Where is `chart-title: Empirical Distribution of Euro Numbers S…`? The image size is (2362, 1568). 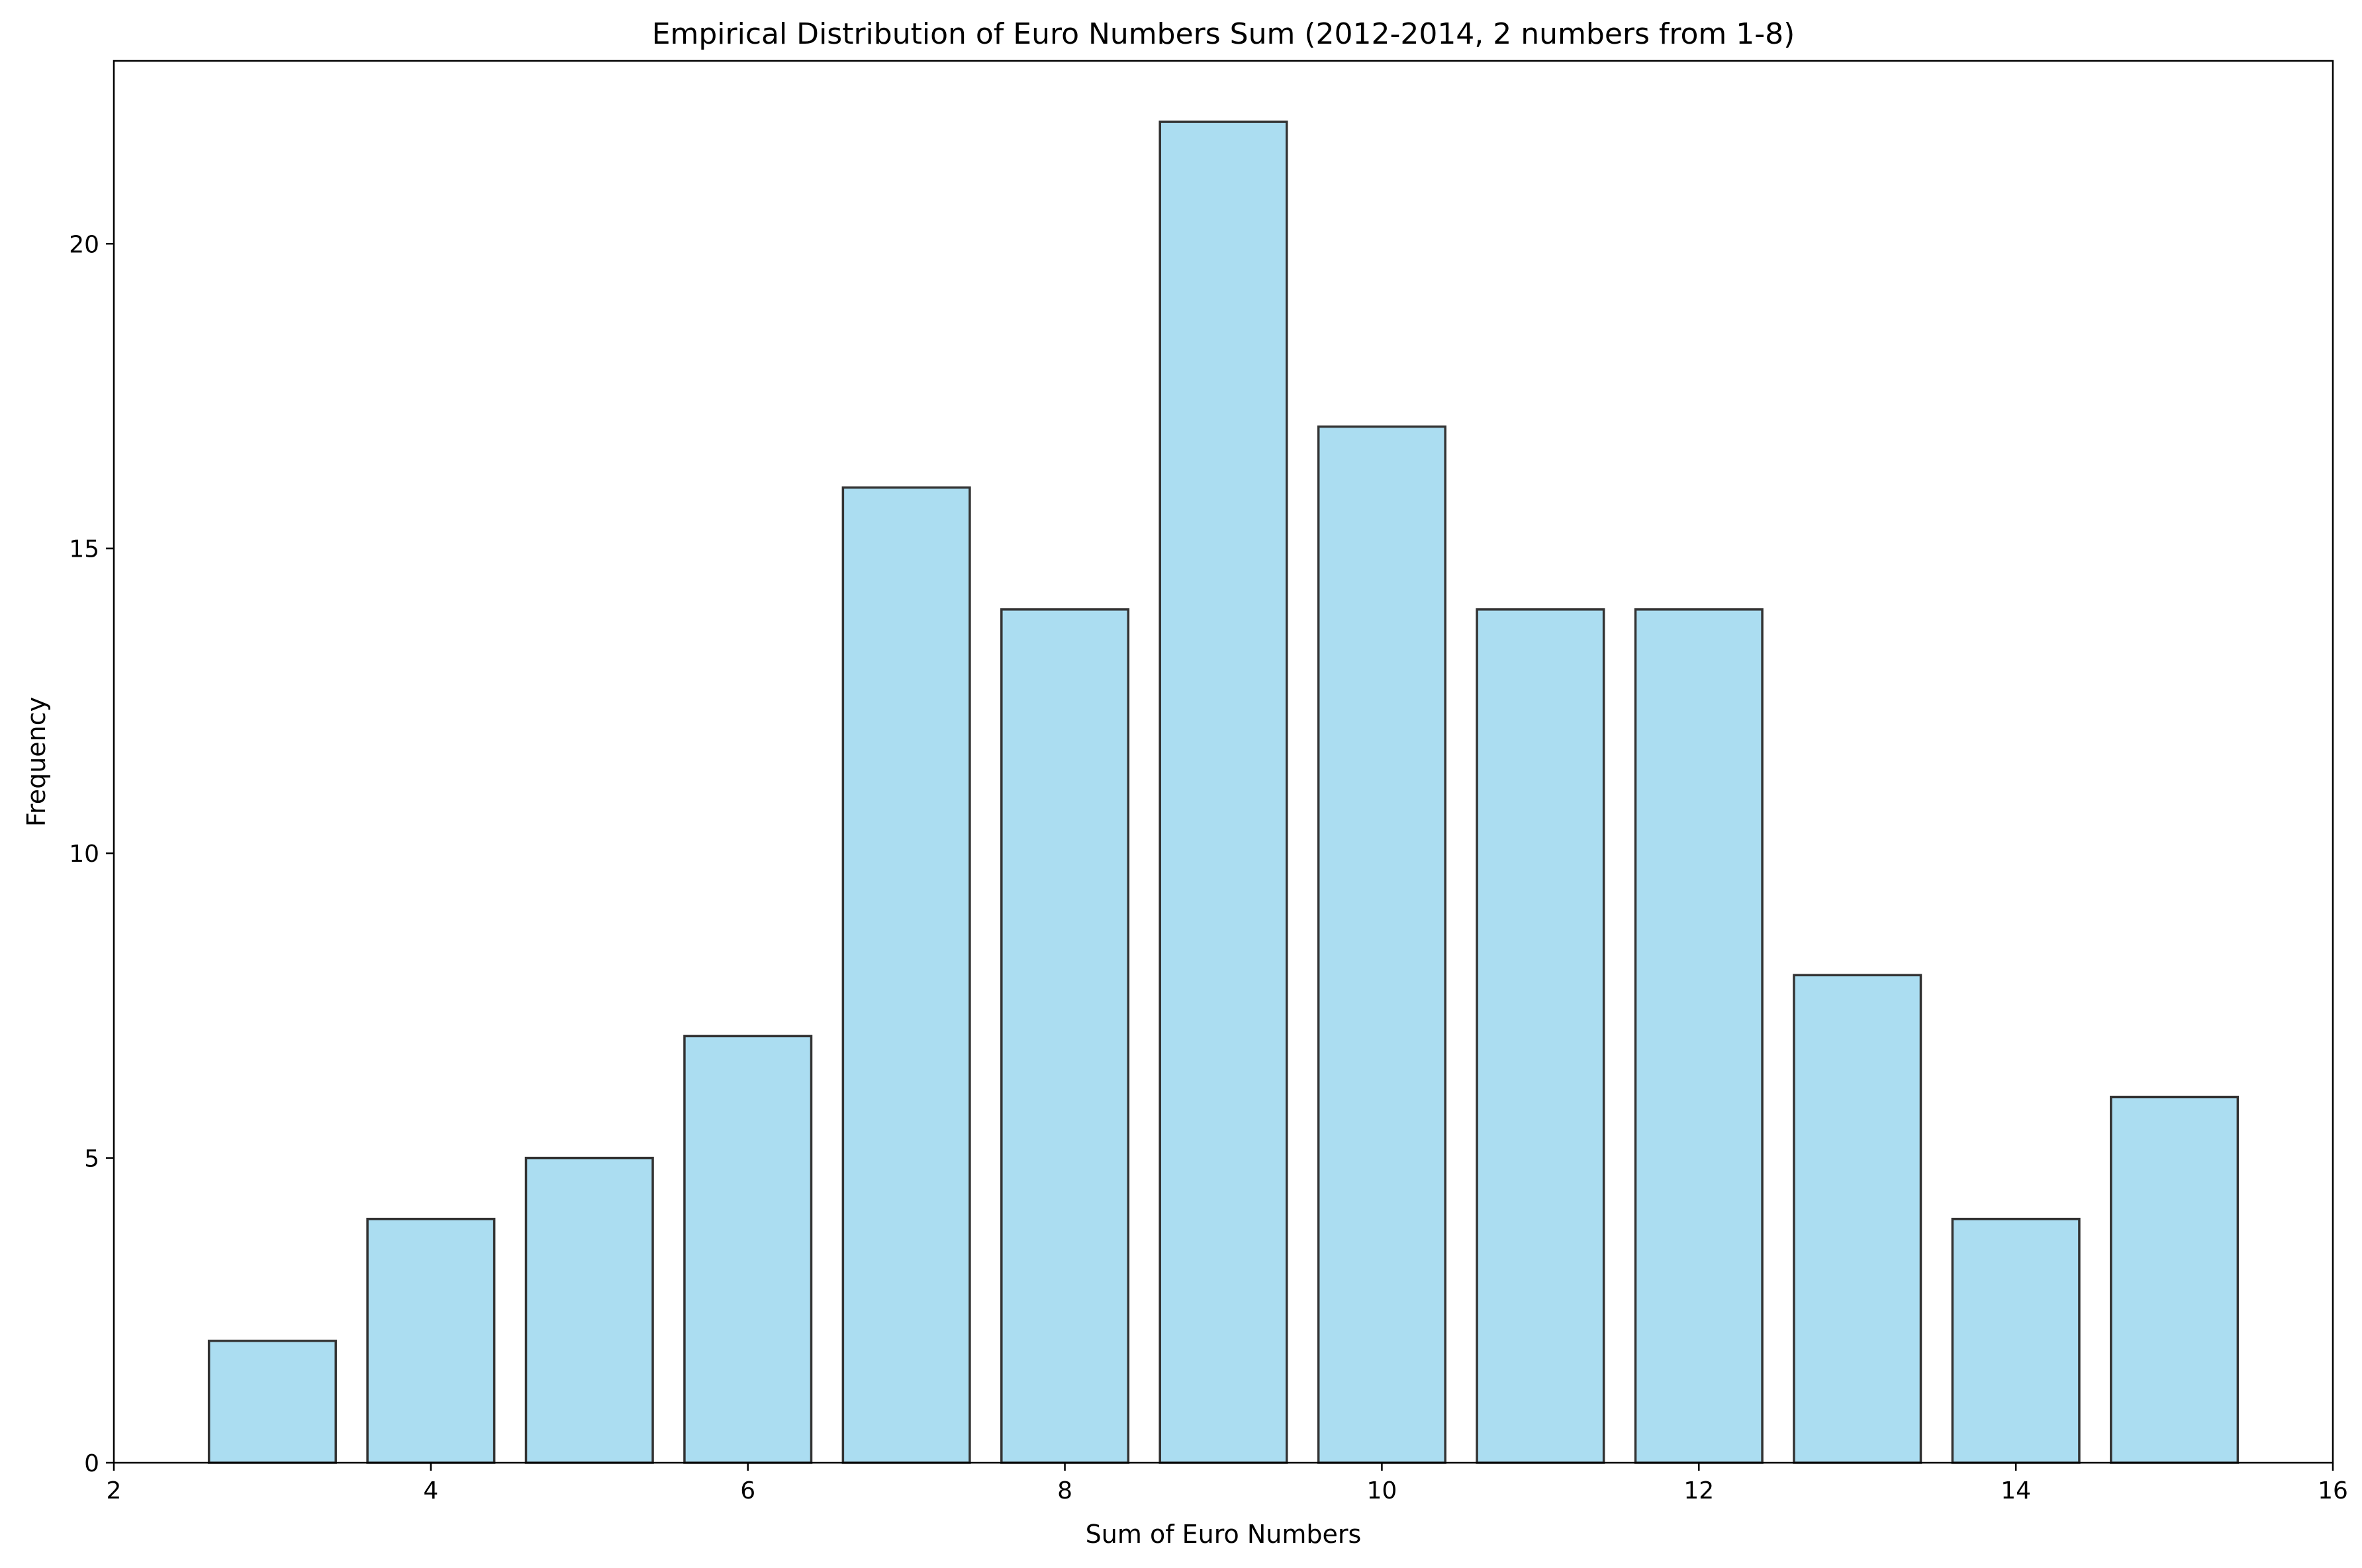 chart-title: Empirical Distribution of Euro Numbers S… is located at coordinates (1224, 34).